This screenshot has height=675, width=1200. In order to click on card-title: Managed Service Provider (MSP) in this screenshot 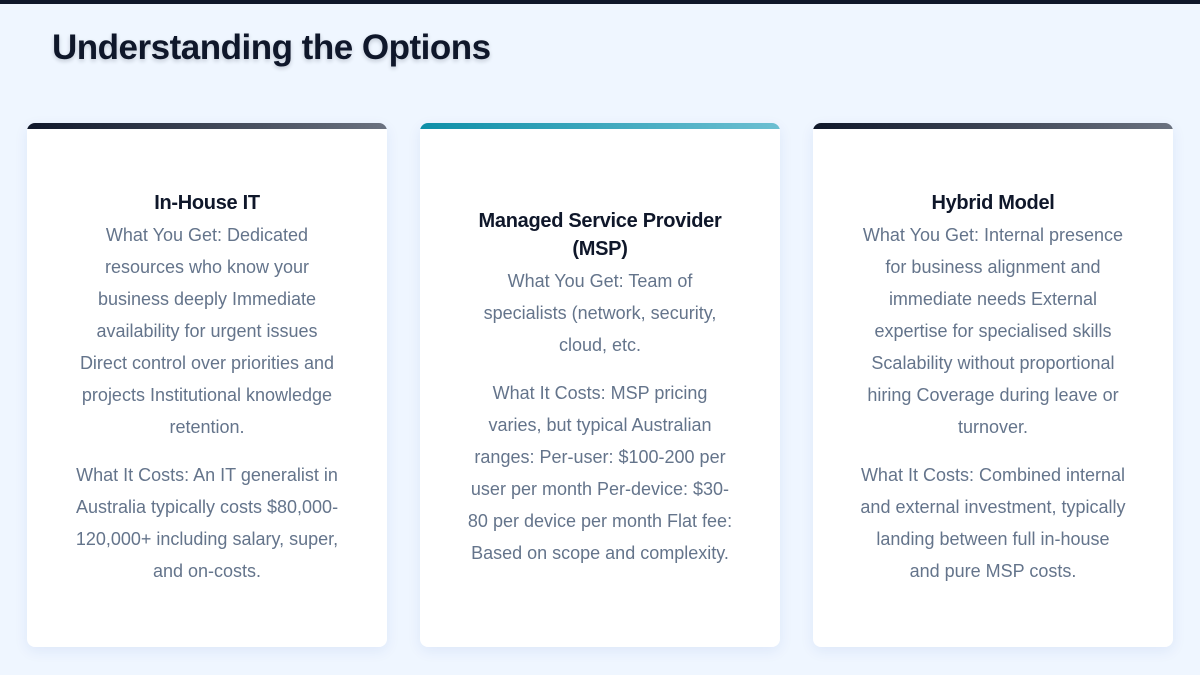, I will do `click(600, 235)`.